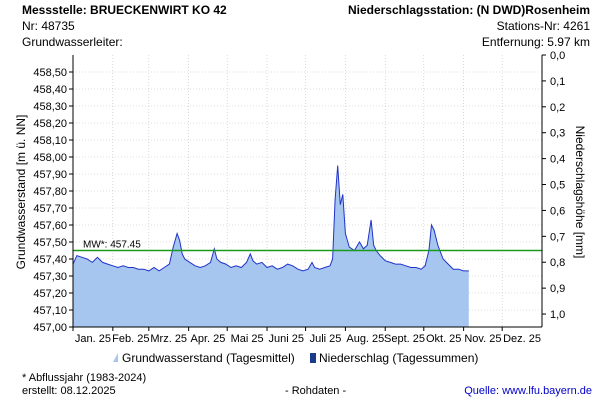 This screenshot has height=400, width=600. Describe the element at coordinates (557, 315) in the screenshot. I see `y2-tick-label: 1,0` at that location.